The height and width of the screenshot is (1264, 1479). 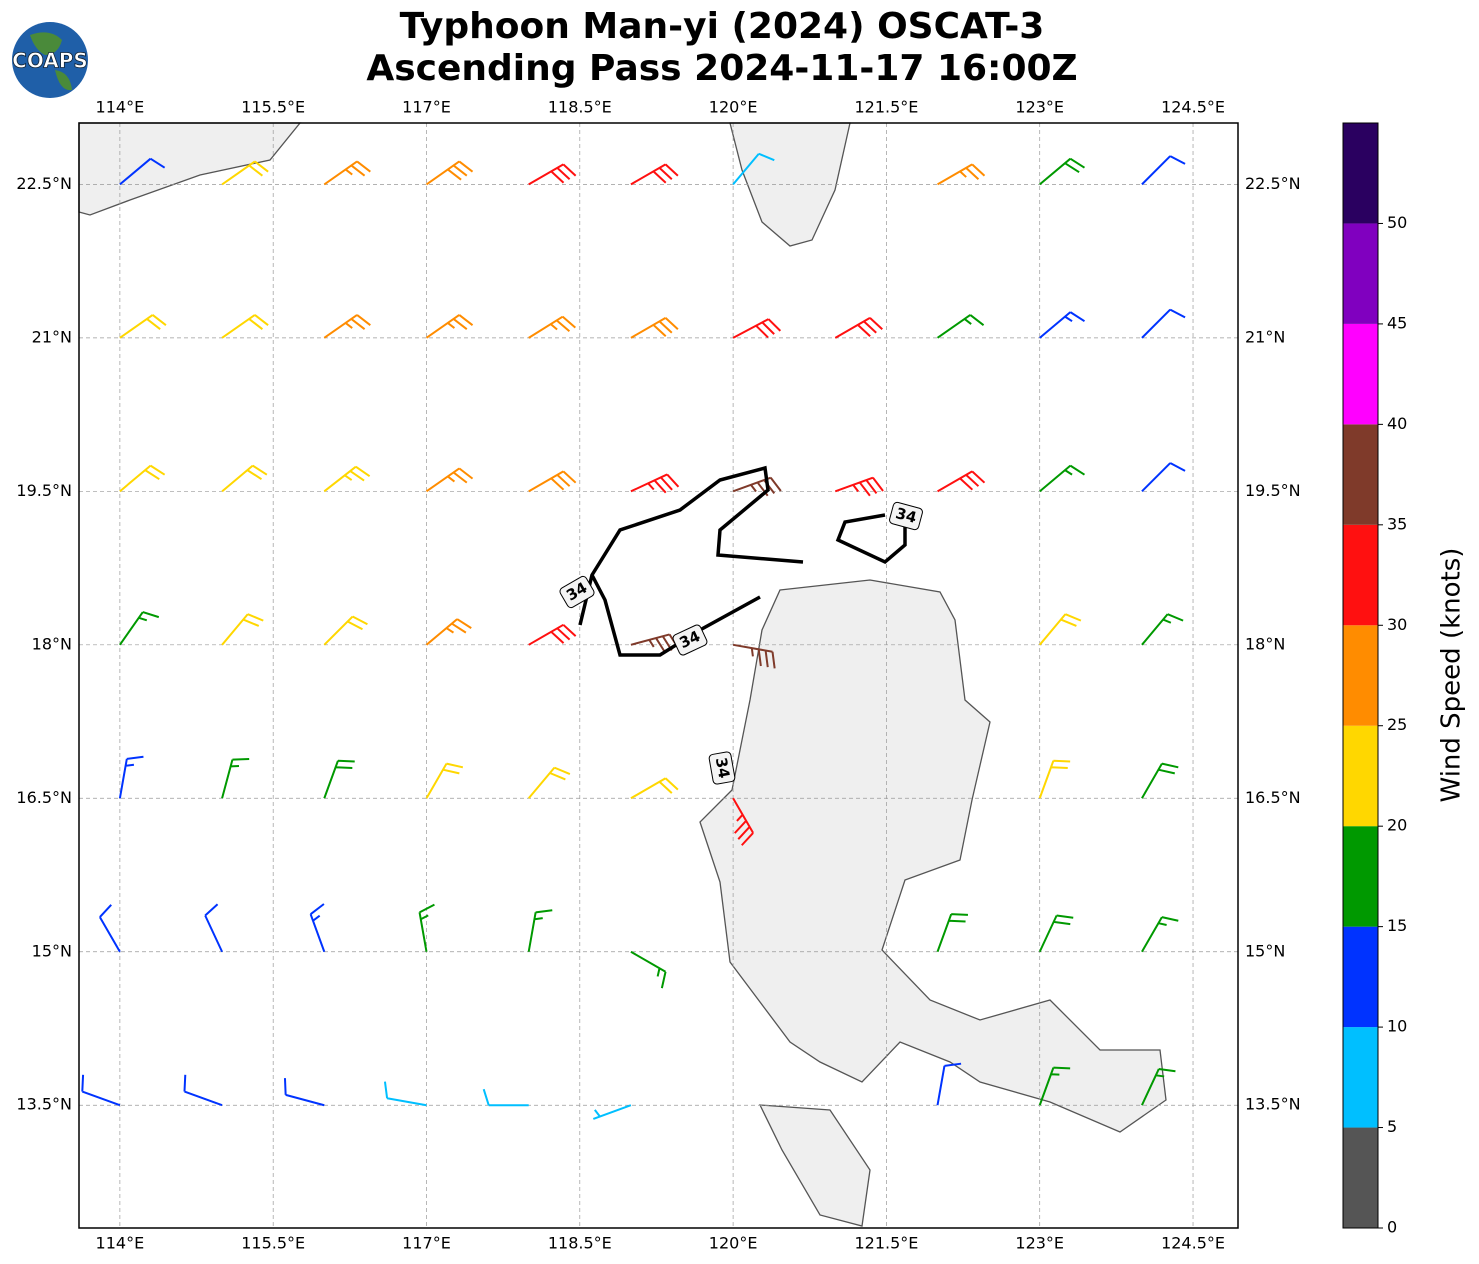 I want to click on mindoro, so click(x=814, y=1165).